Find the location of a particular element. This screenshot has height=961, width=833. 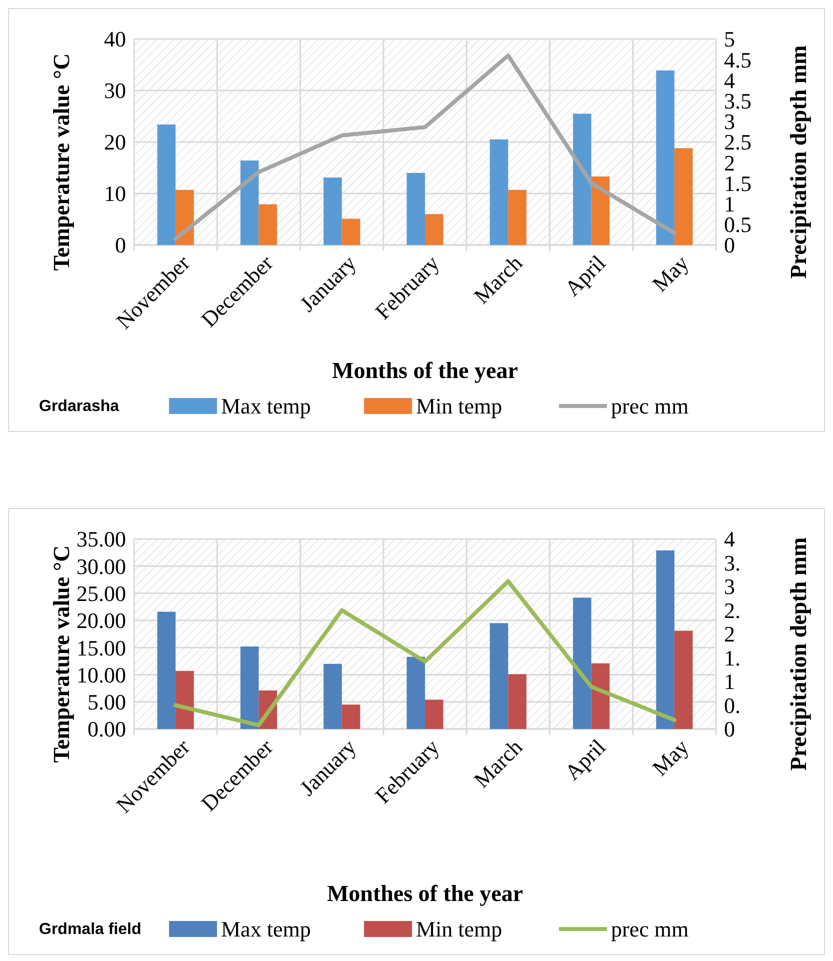

x-axis-title: Months of the year is located at coordinates (425, 370).